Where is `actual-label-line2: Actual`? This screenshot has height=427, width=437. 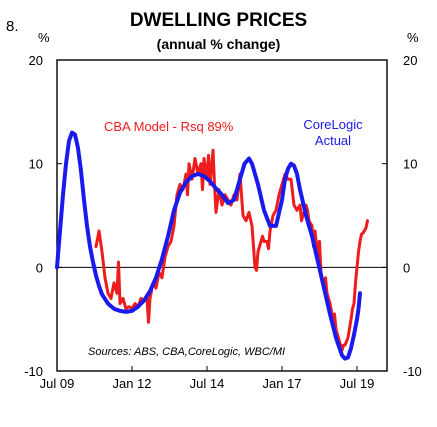 actual-label-line2: Actual is located at coordinates (333, 140).